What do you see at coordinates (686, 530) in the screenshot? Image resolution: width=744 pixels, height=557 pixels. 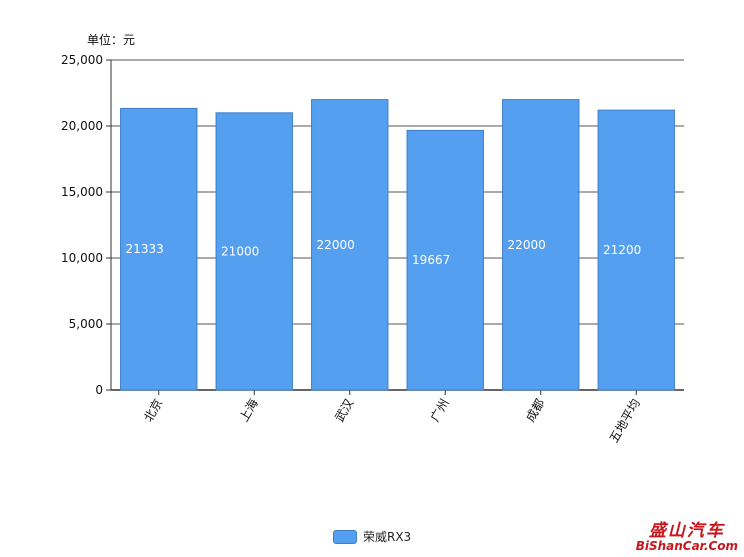 I see `watermark-text-cn: 盛山汽车` at bounding box center [686, 530].